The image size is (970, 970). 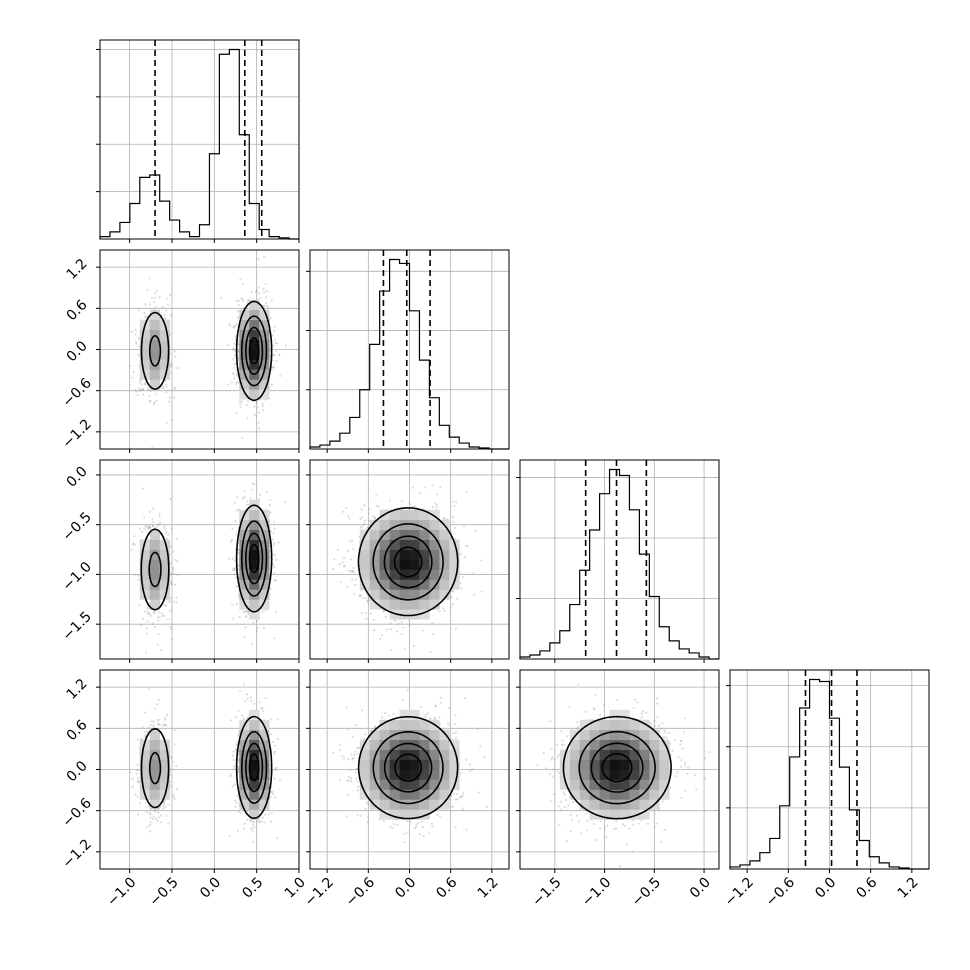 I want to click on panel-content, so click(x=199, y=559).